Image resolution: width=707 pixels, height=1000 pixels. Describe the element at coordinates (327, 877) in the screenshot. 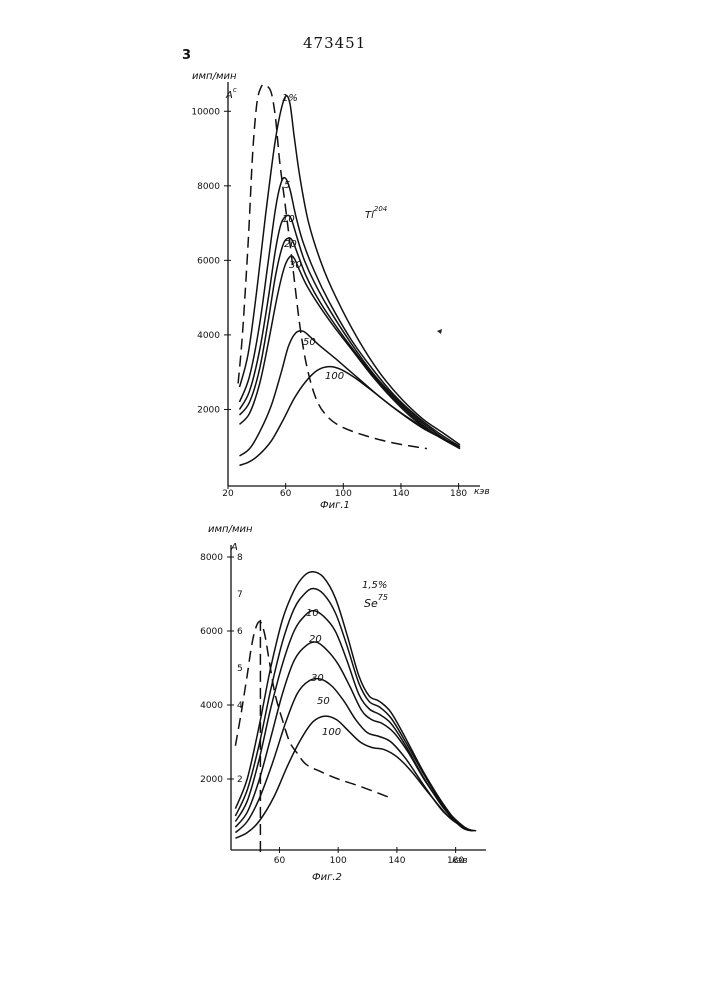

I see `figure-2-caption: Фиг.2` at that location.